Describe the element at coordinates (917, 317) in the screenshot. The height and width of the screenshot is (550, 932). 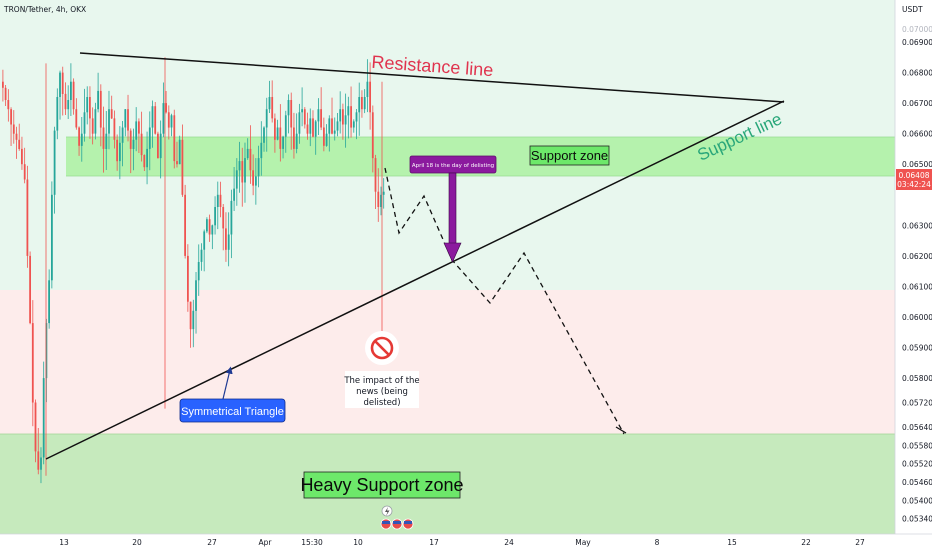
I see `price-tick-label: 0.06000` at that location.